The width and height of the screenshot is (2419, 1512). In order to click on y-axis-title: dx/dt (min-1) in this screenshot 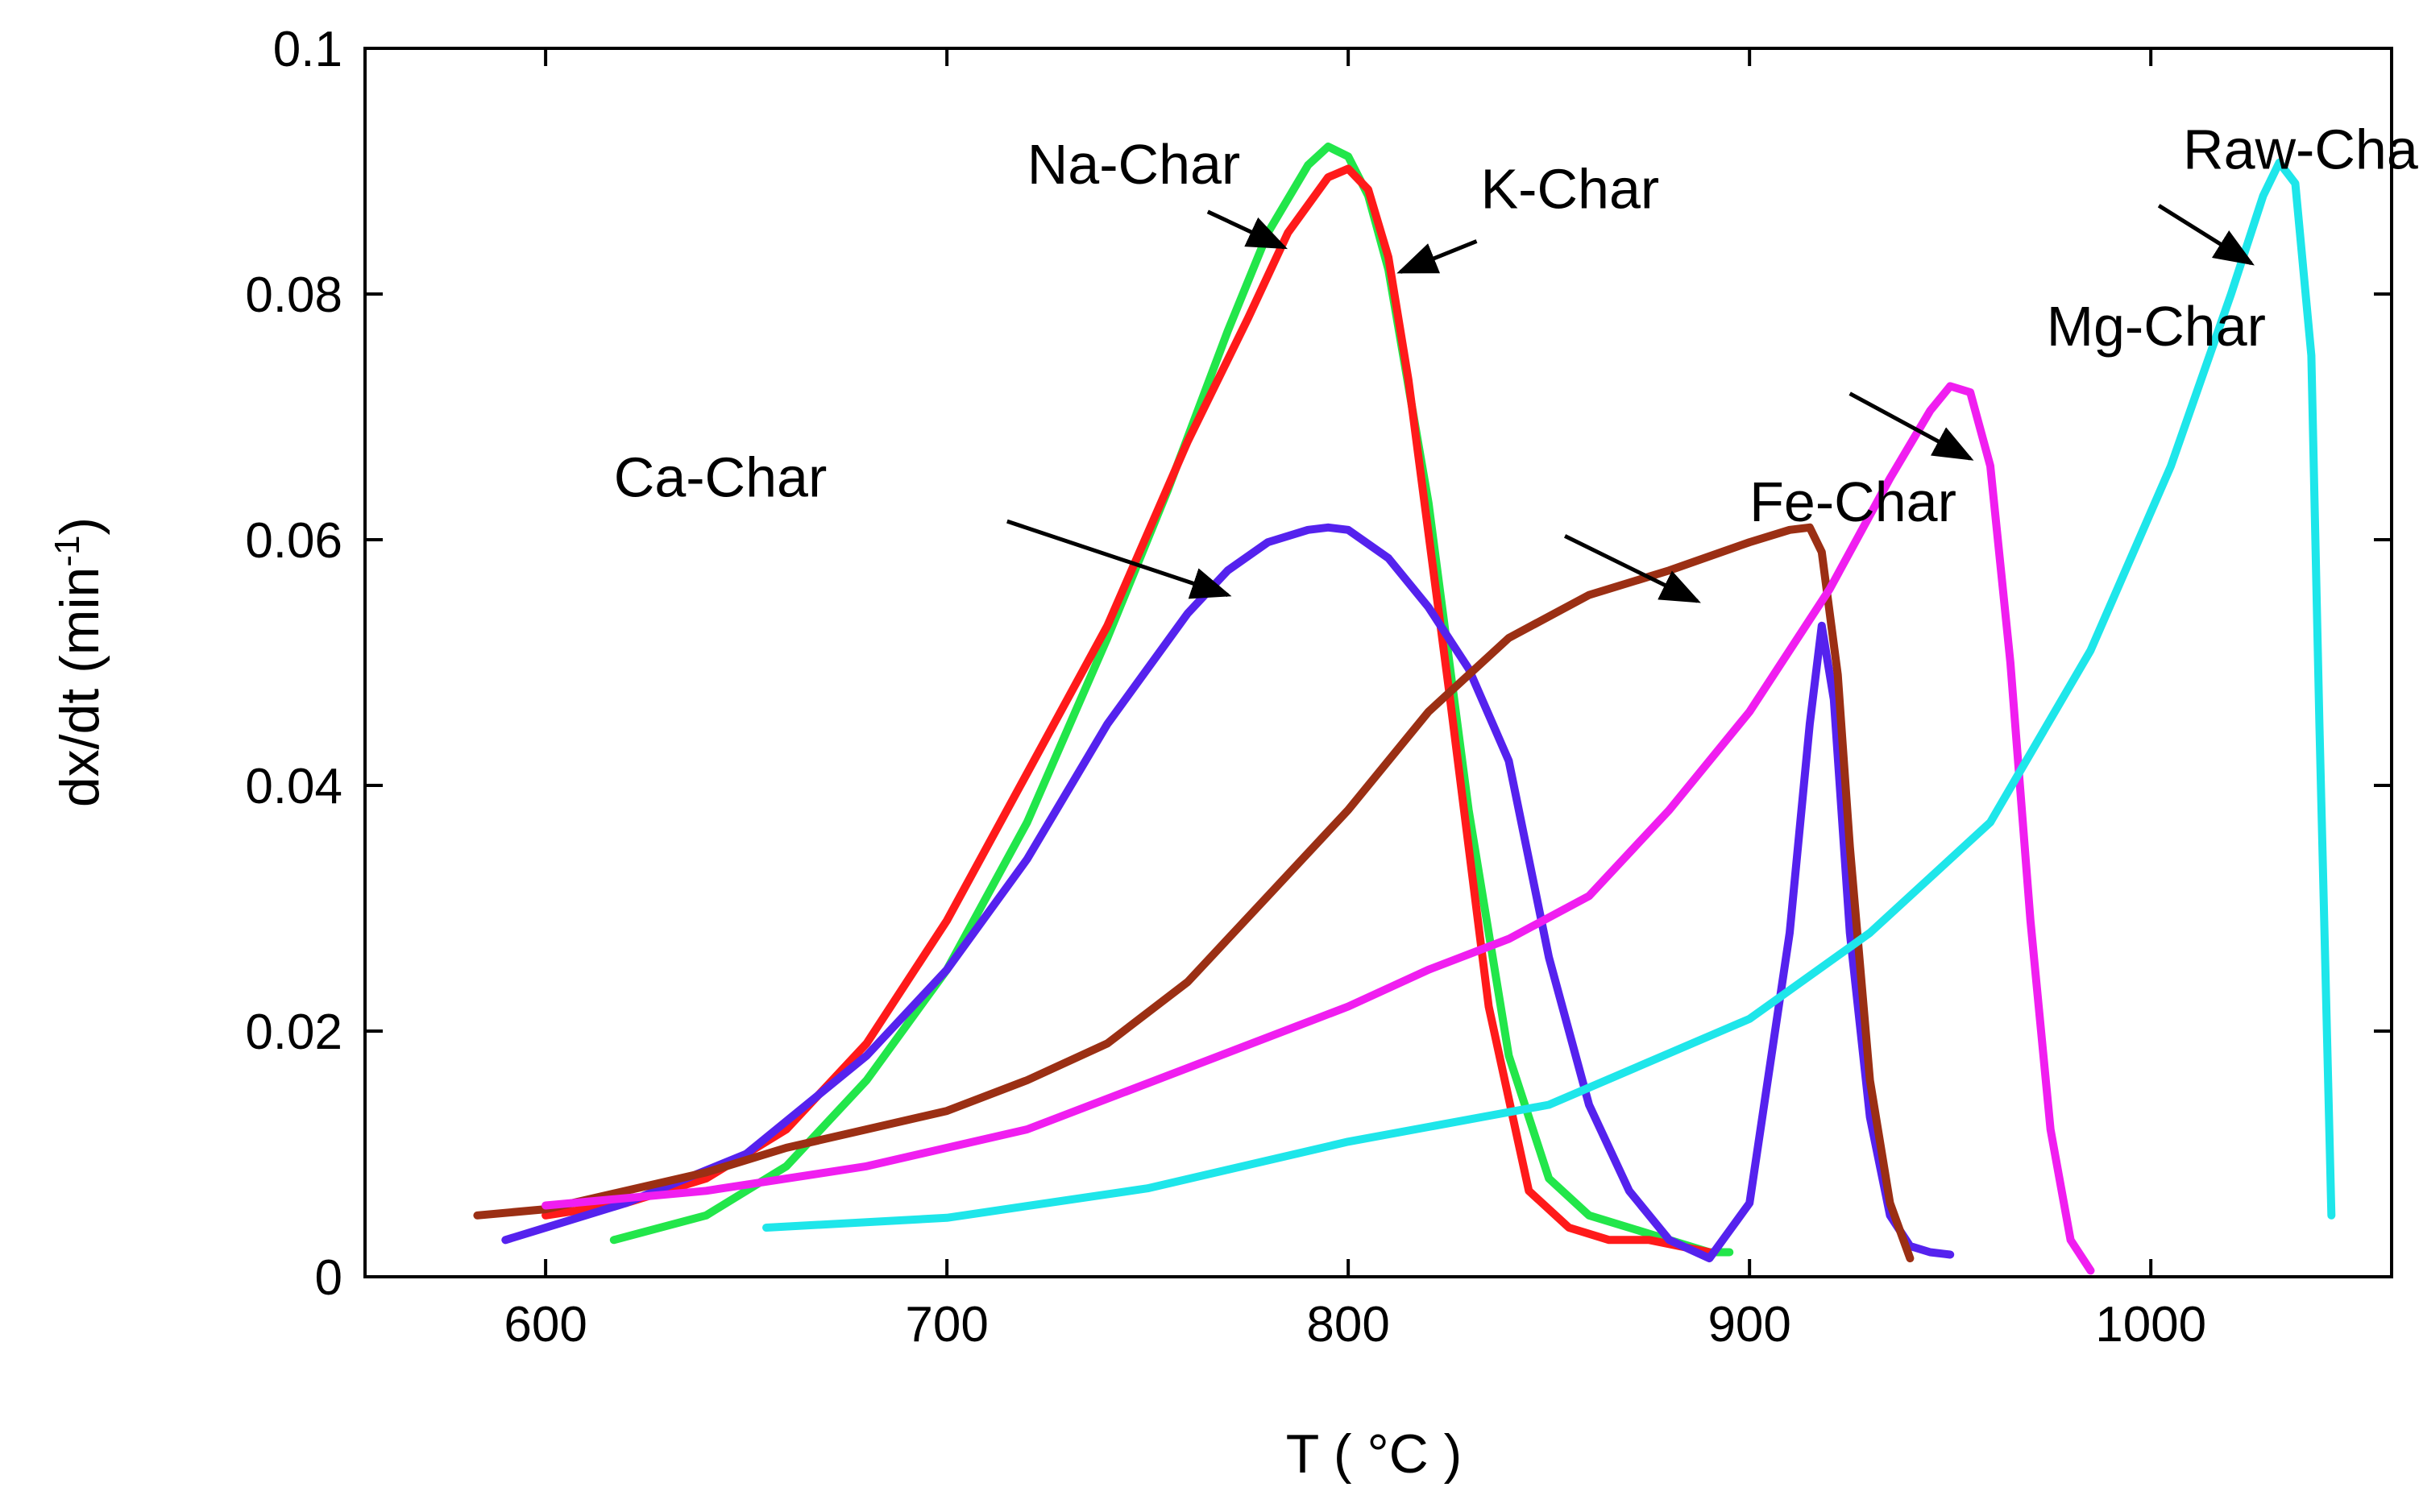, I will do `click(79, 662)`.